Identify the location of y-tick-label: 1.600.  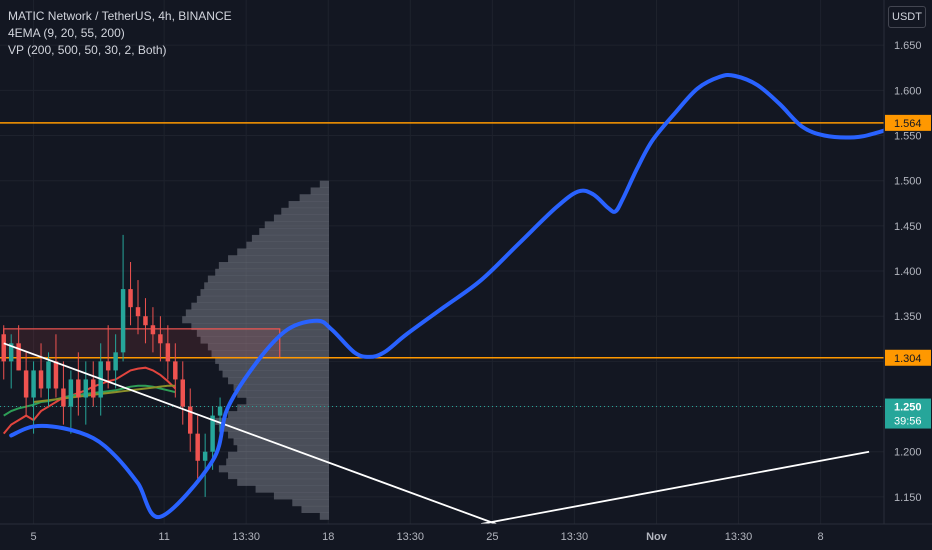
(908, 91).